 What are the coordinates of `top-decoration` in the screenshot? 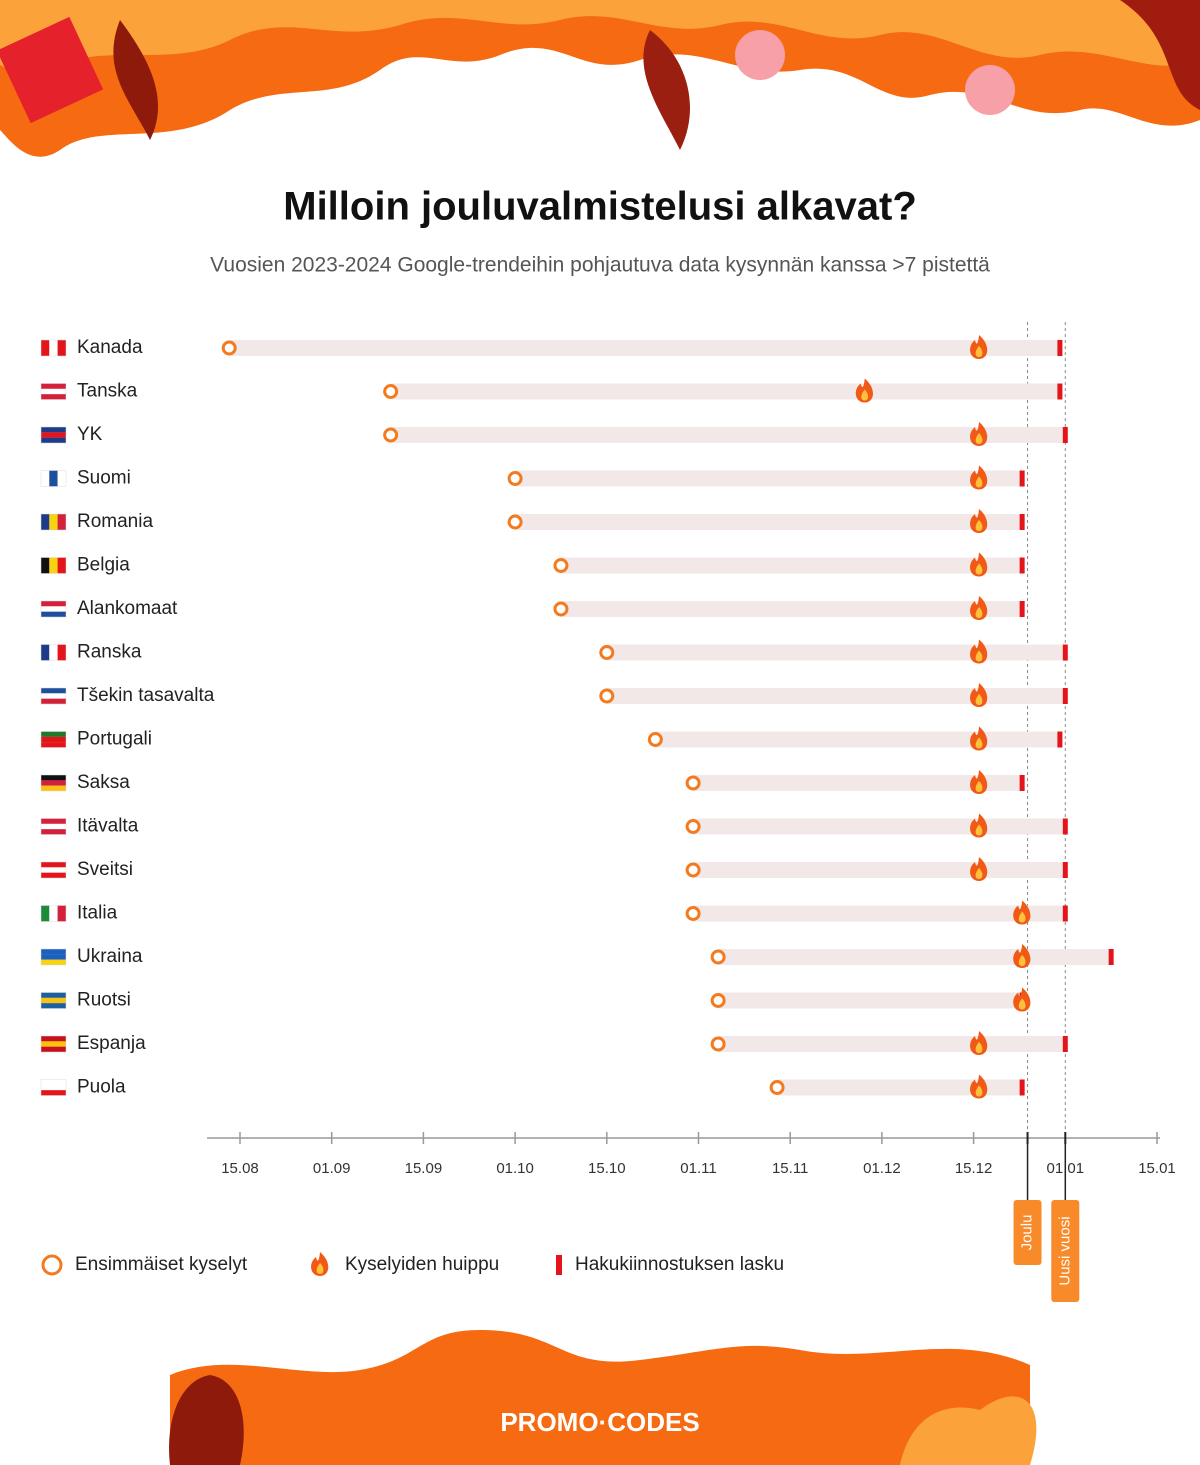 It's located at (600, 78).